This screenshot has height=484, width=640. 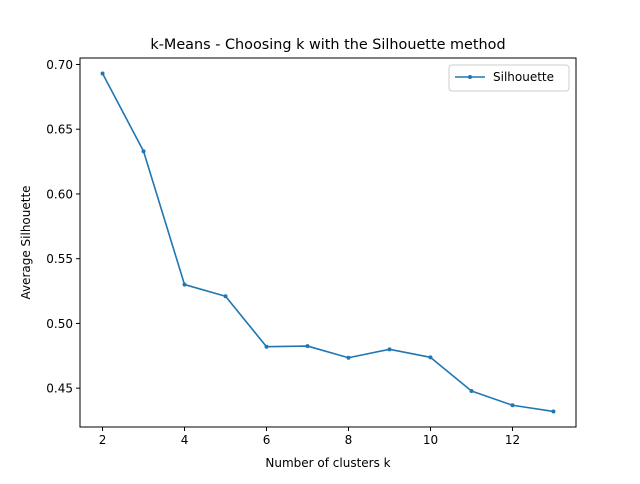 I want to click on x-tick-label: 4, so click(x=185, y=440).